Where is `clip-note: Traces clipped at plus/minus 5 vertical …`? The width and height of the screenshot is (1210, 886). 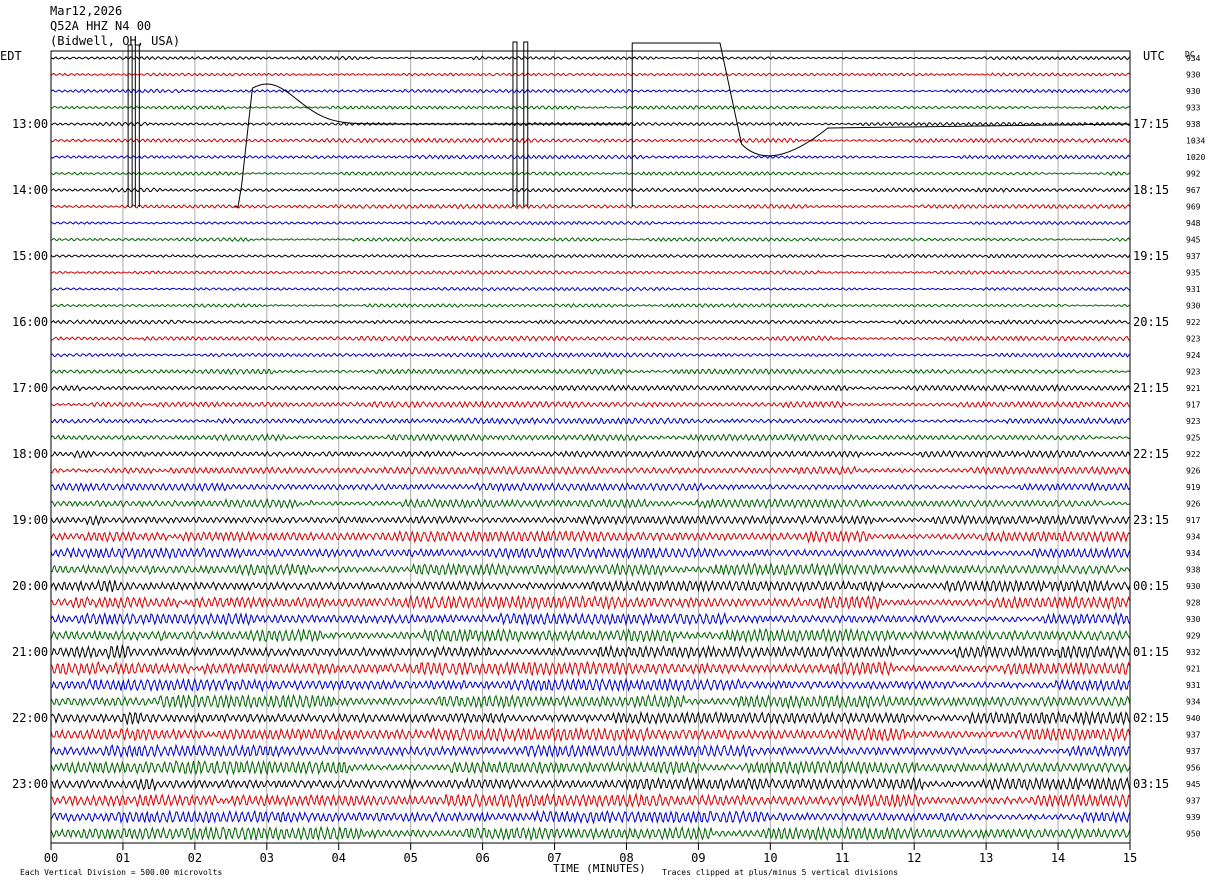
clip-note: Traces clipped at plus/minus 5 vertical … is located at coordinates (780, 872).